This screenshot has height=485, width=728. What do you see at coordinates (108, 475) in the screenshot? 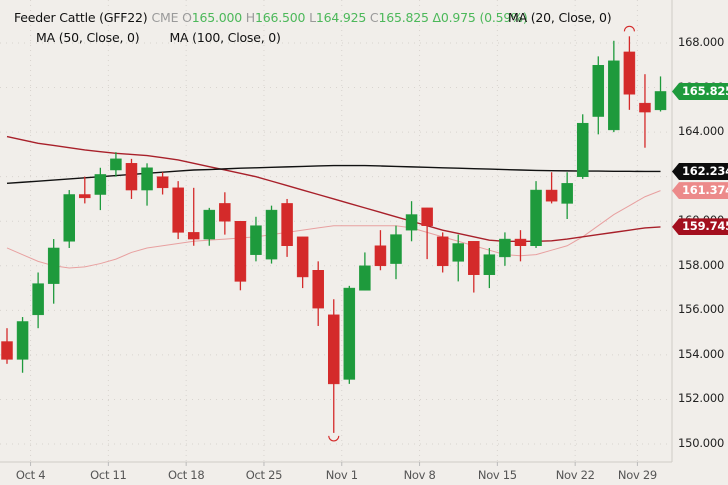
I see `x-tick-label: Oct 11` at bounding box center [108, 475].